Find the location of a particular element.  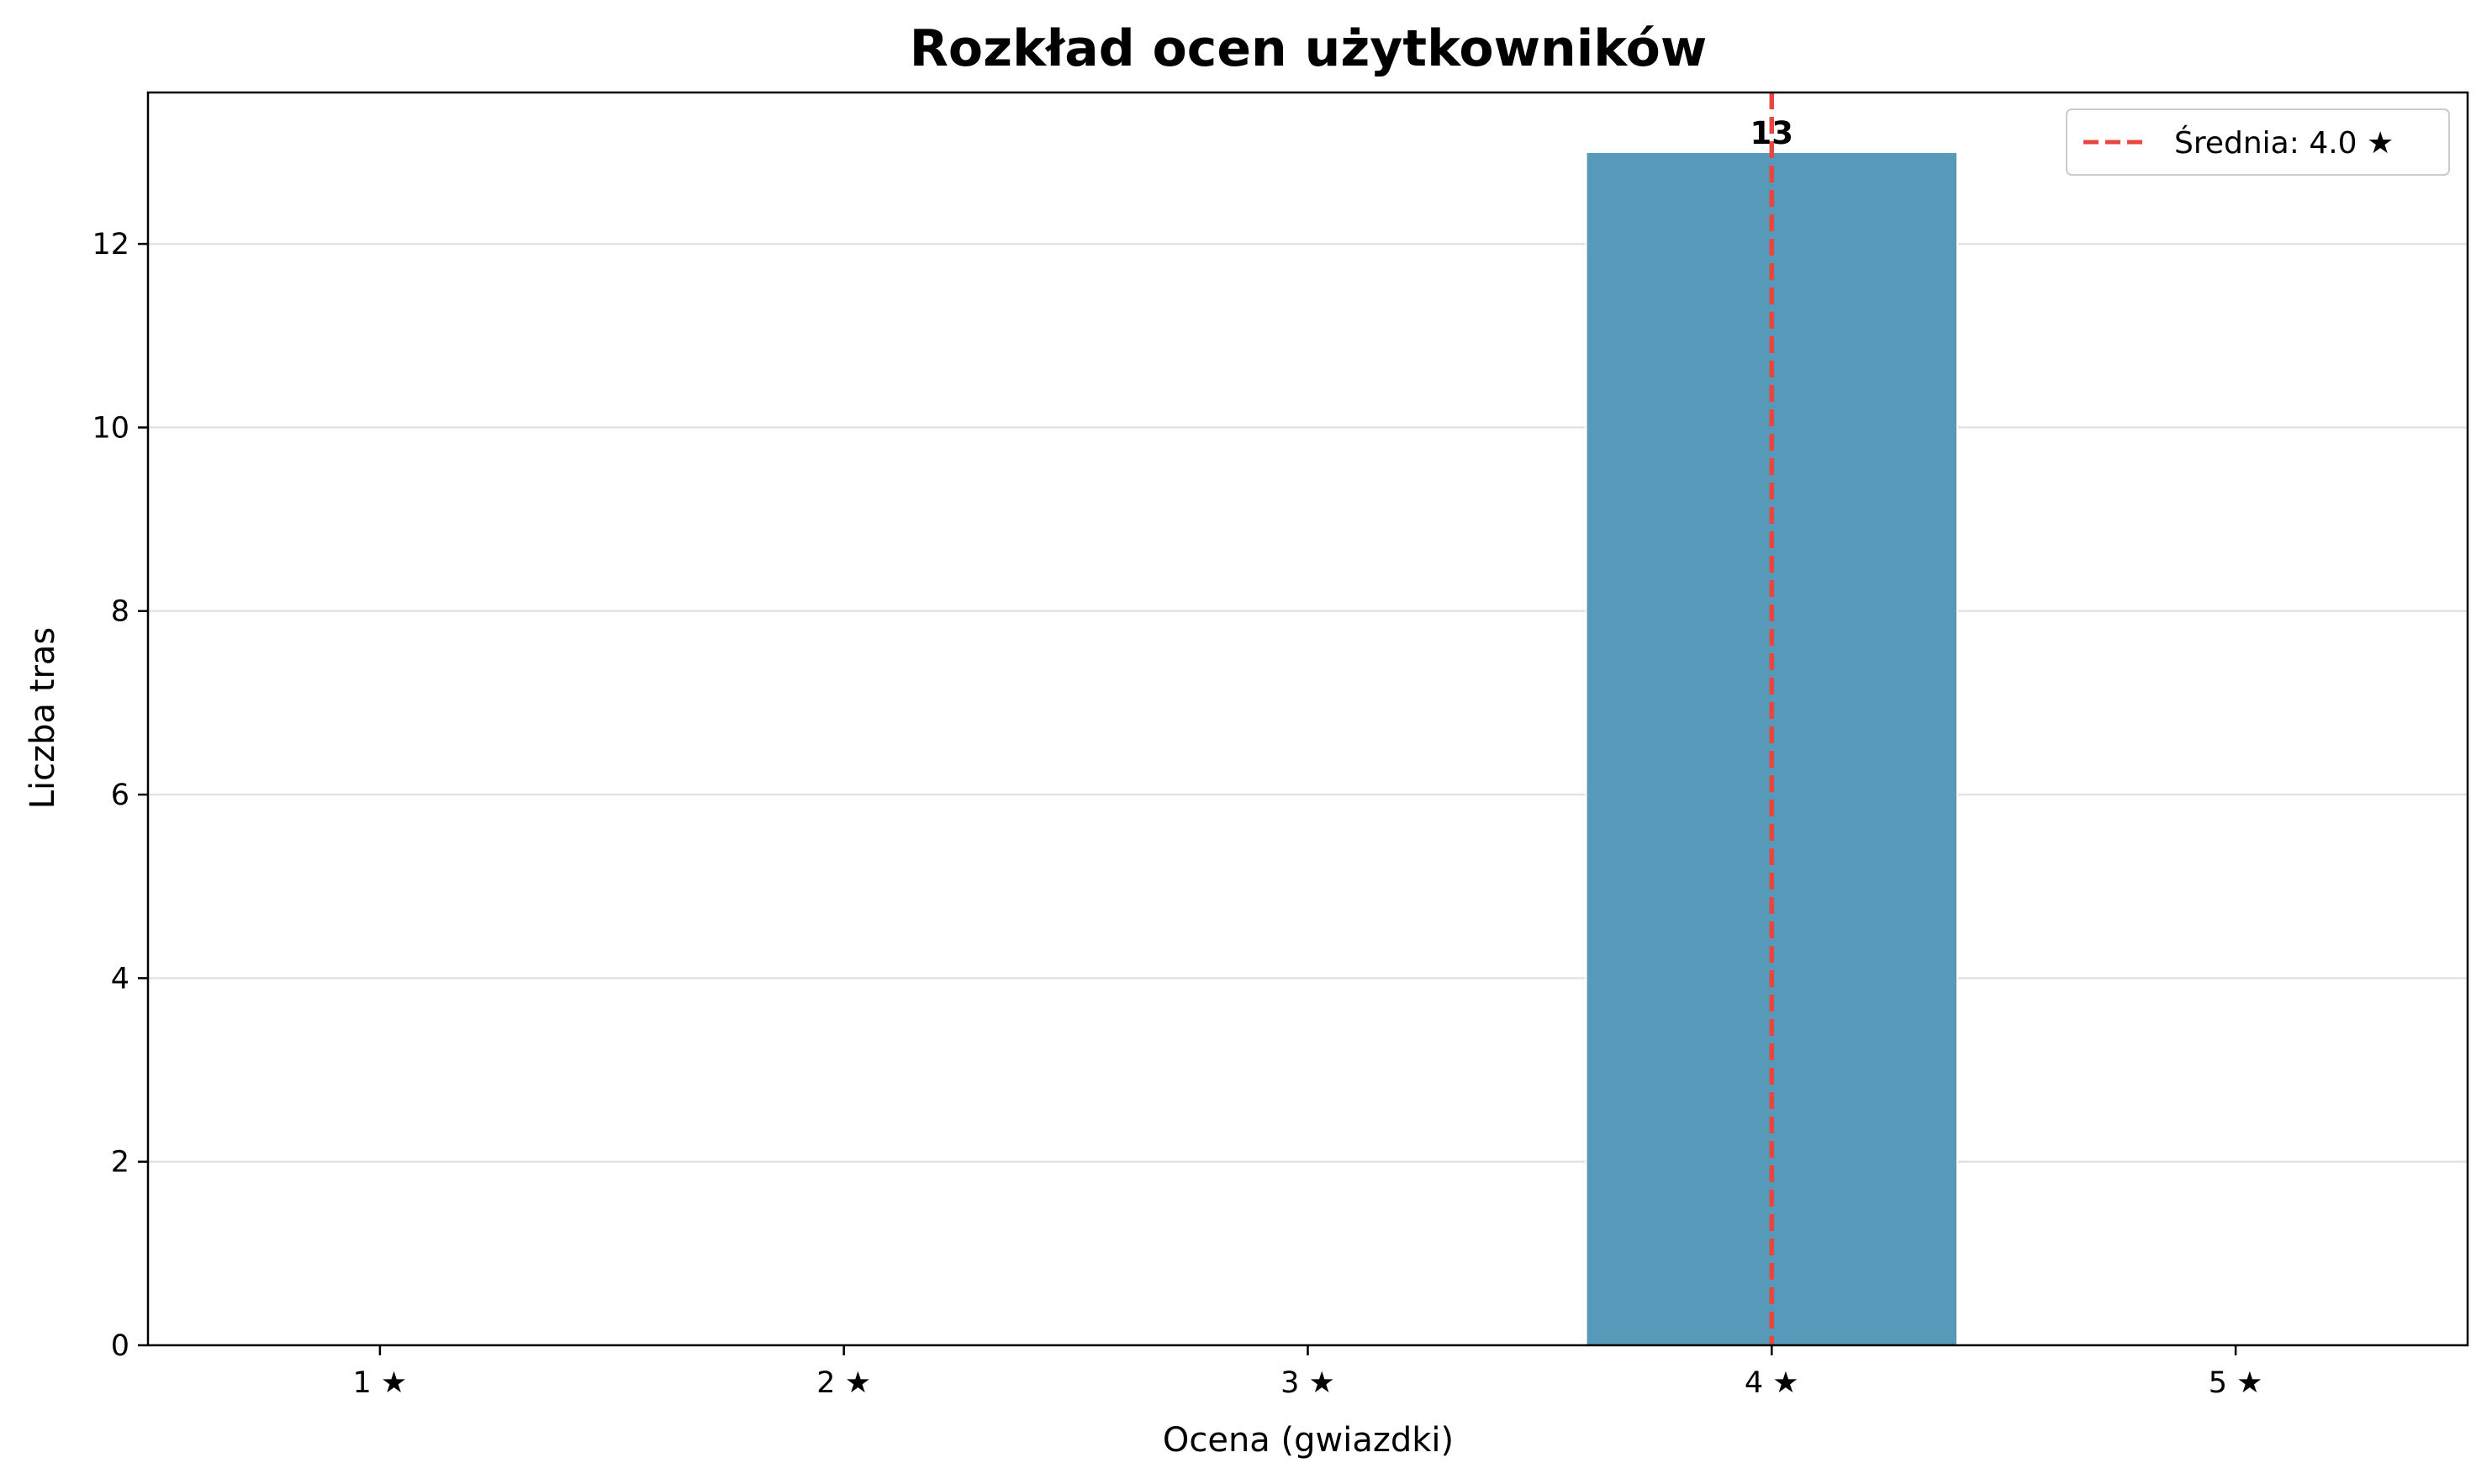

y-tick-label: 2 is located at coordinates (120, 1163).